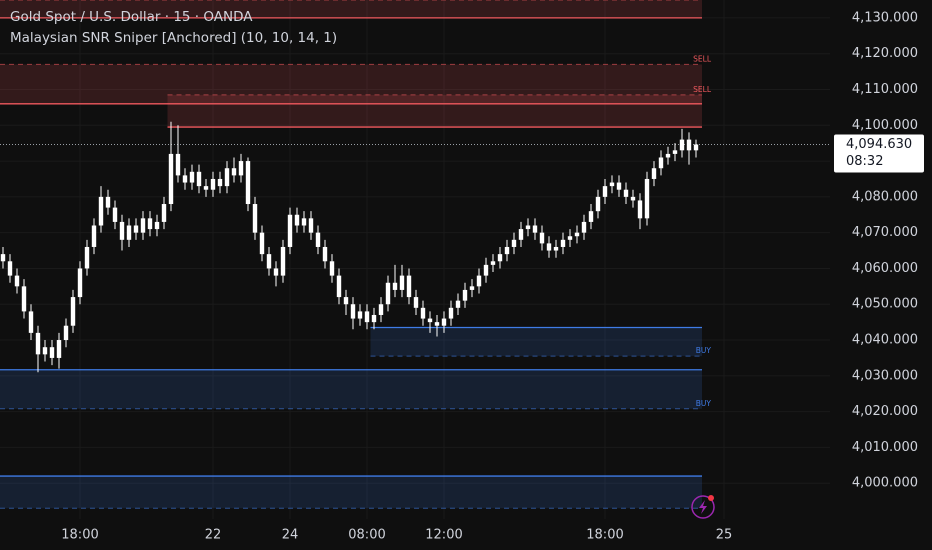  Describe the element at coordinates (703, 507) in the screenshot. I see `alert-icon` at that location.